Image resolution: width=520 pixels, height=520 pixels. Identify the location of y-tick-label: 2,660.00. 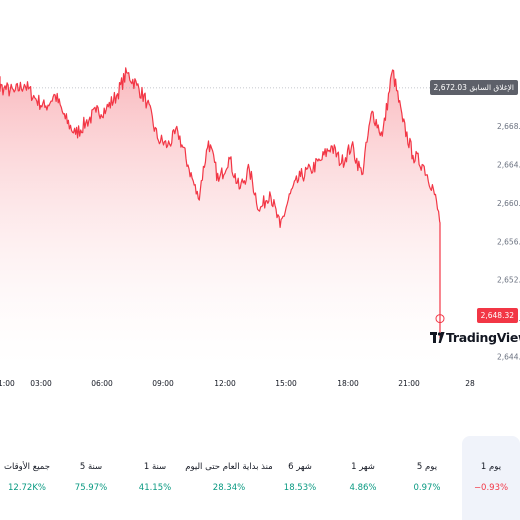
(508, 203).